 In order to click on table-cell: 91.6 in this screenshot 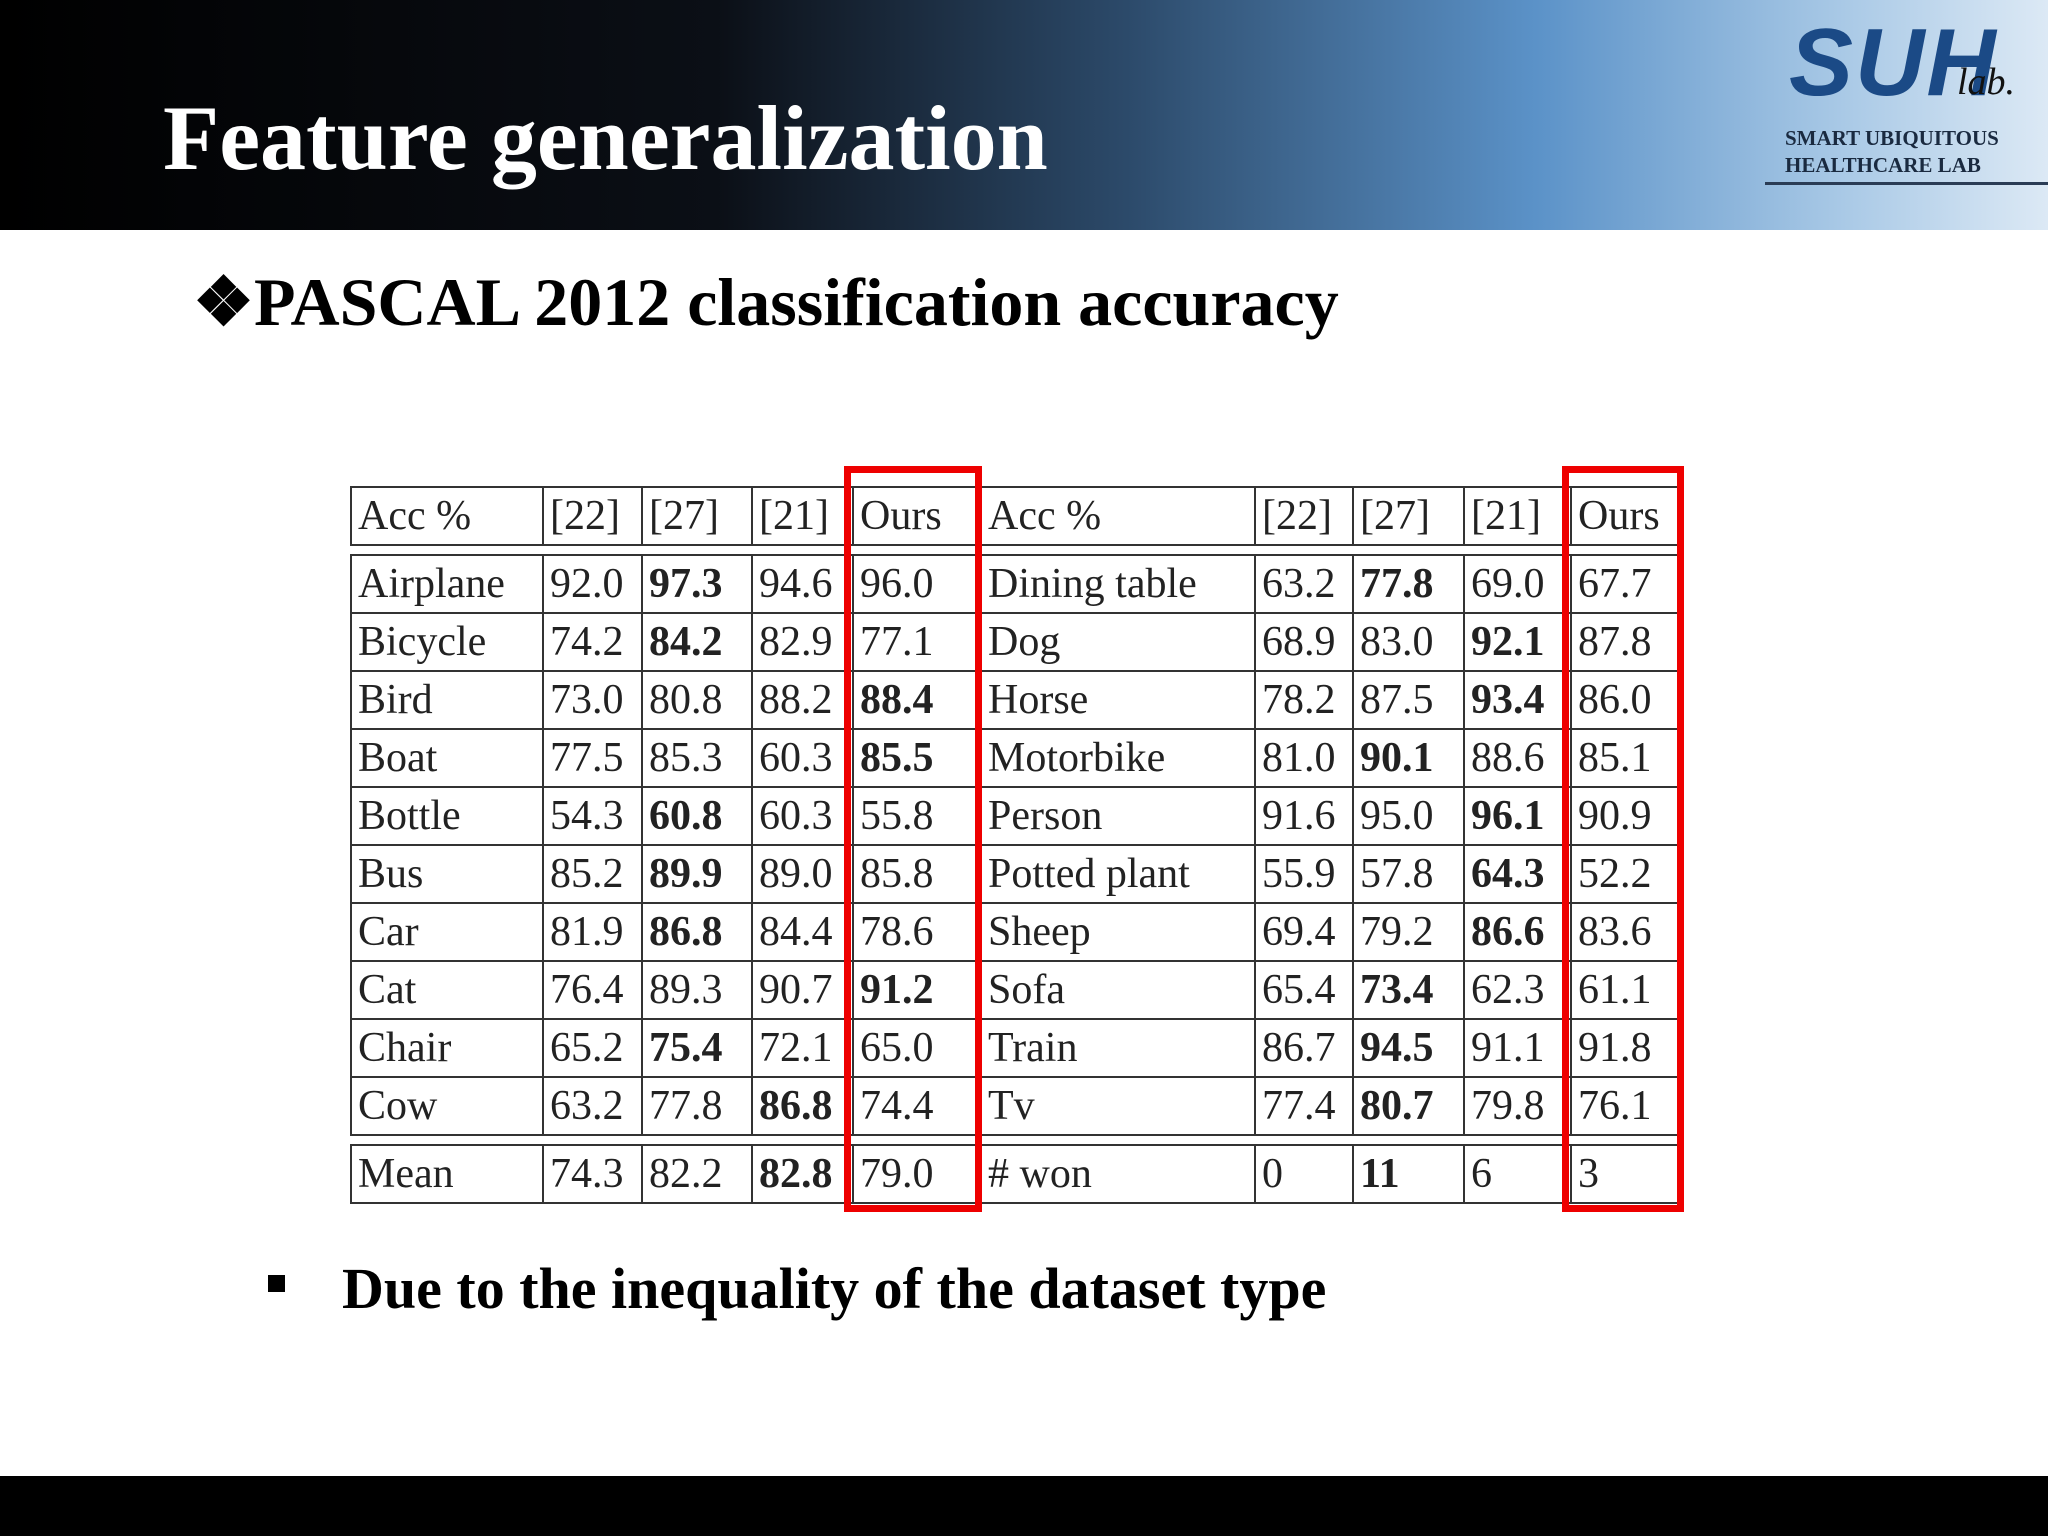, I will do `click(1304, 816)`.